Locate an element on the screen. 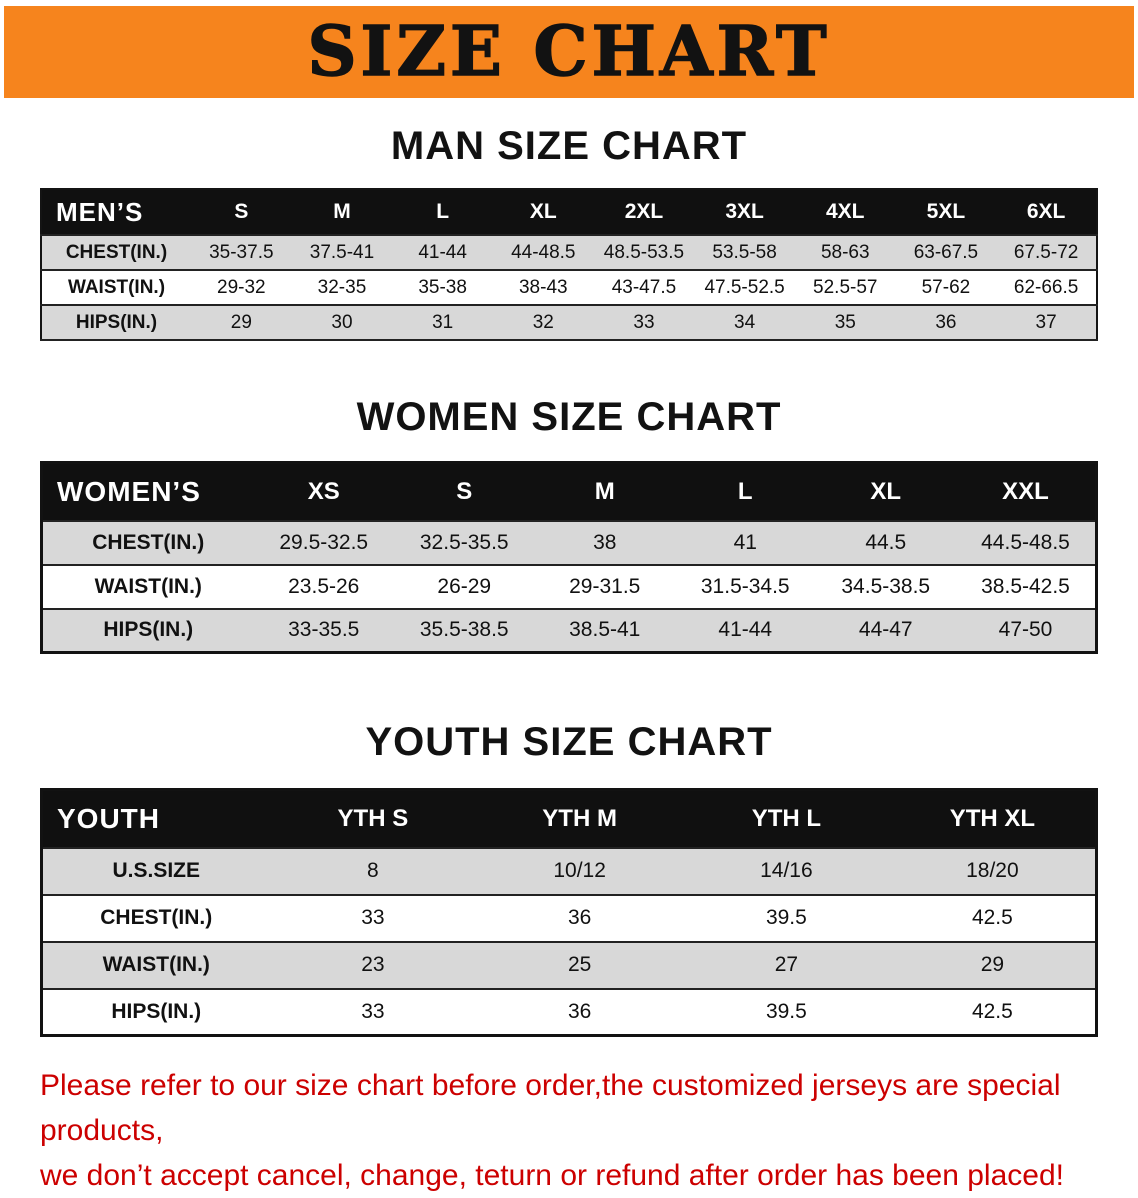  size-value-cell: 25 is located at coordinates (579, 964).